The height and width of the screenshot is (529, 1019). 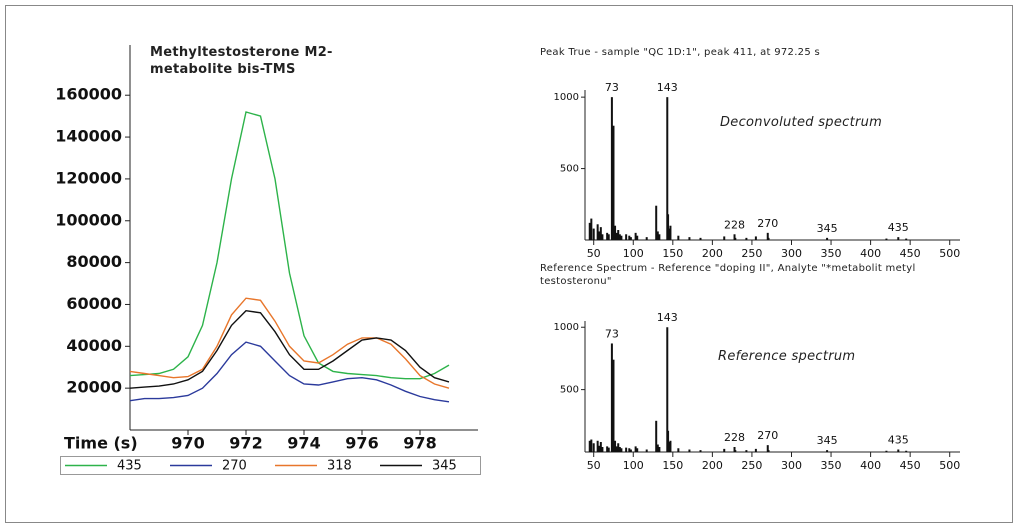 What do you see at coordinates (801, 122) in the screenshot?
I see `annotation: Deconvoluted spectrum` at bounding box center [801, 122].